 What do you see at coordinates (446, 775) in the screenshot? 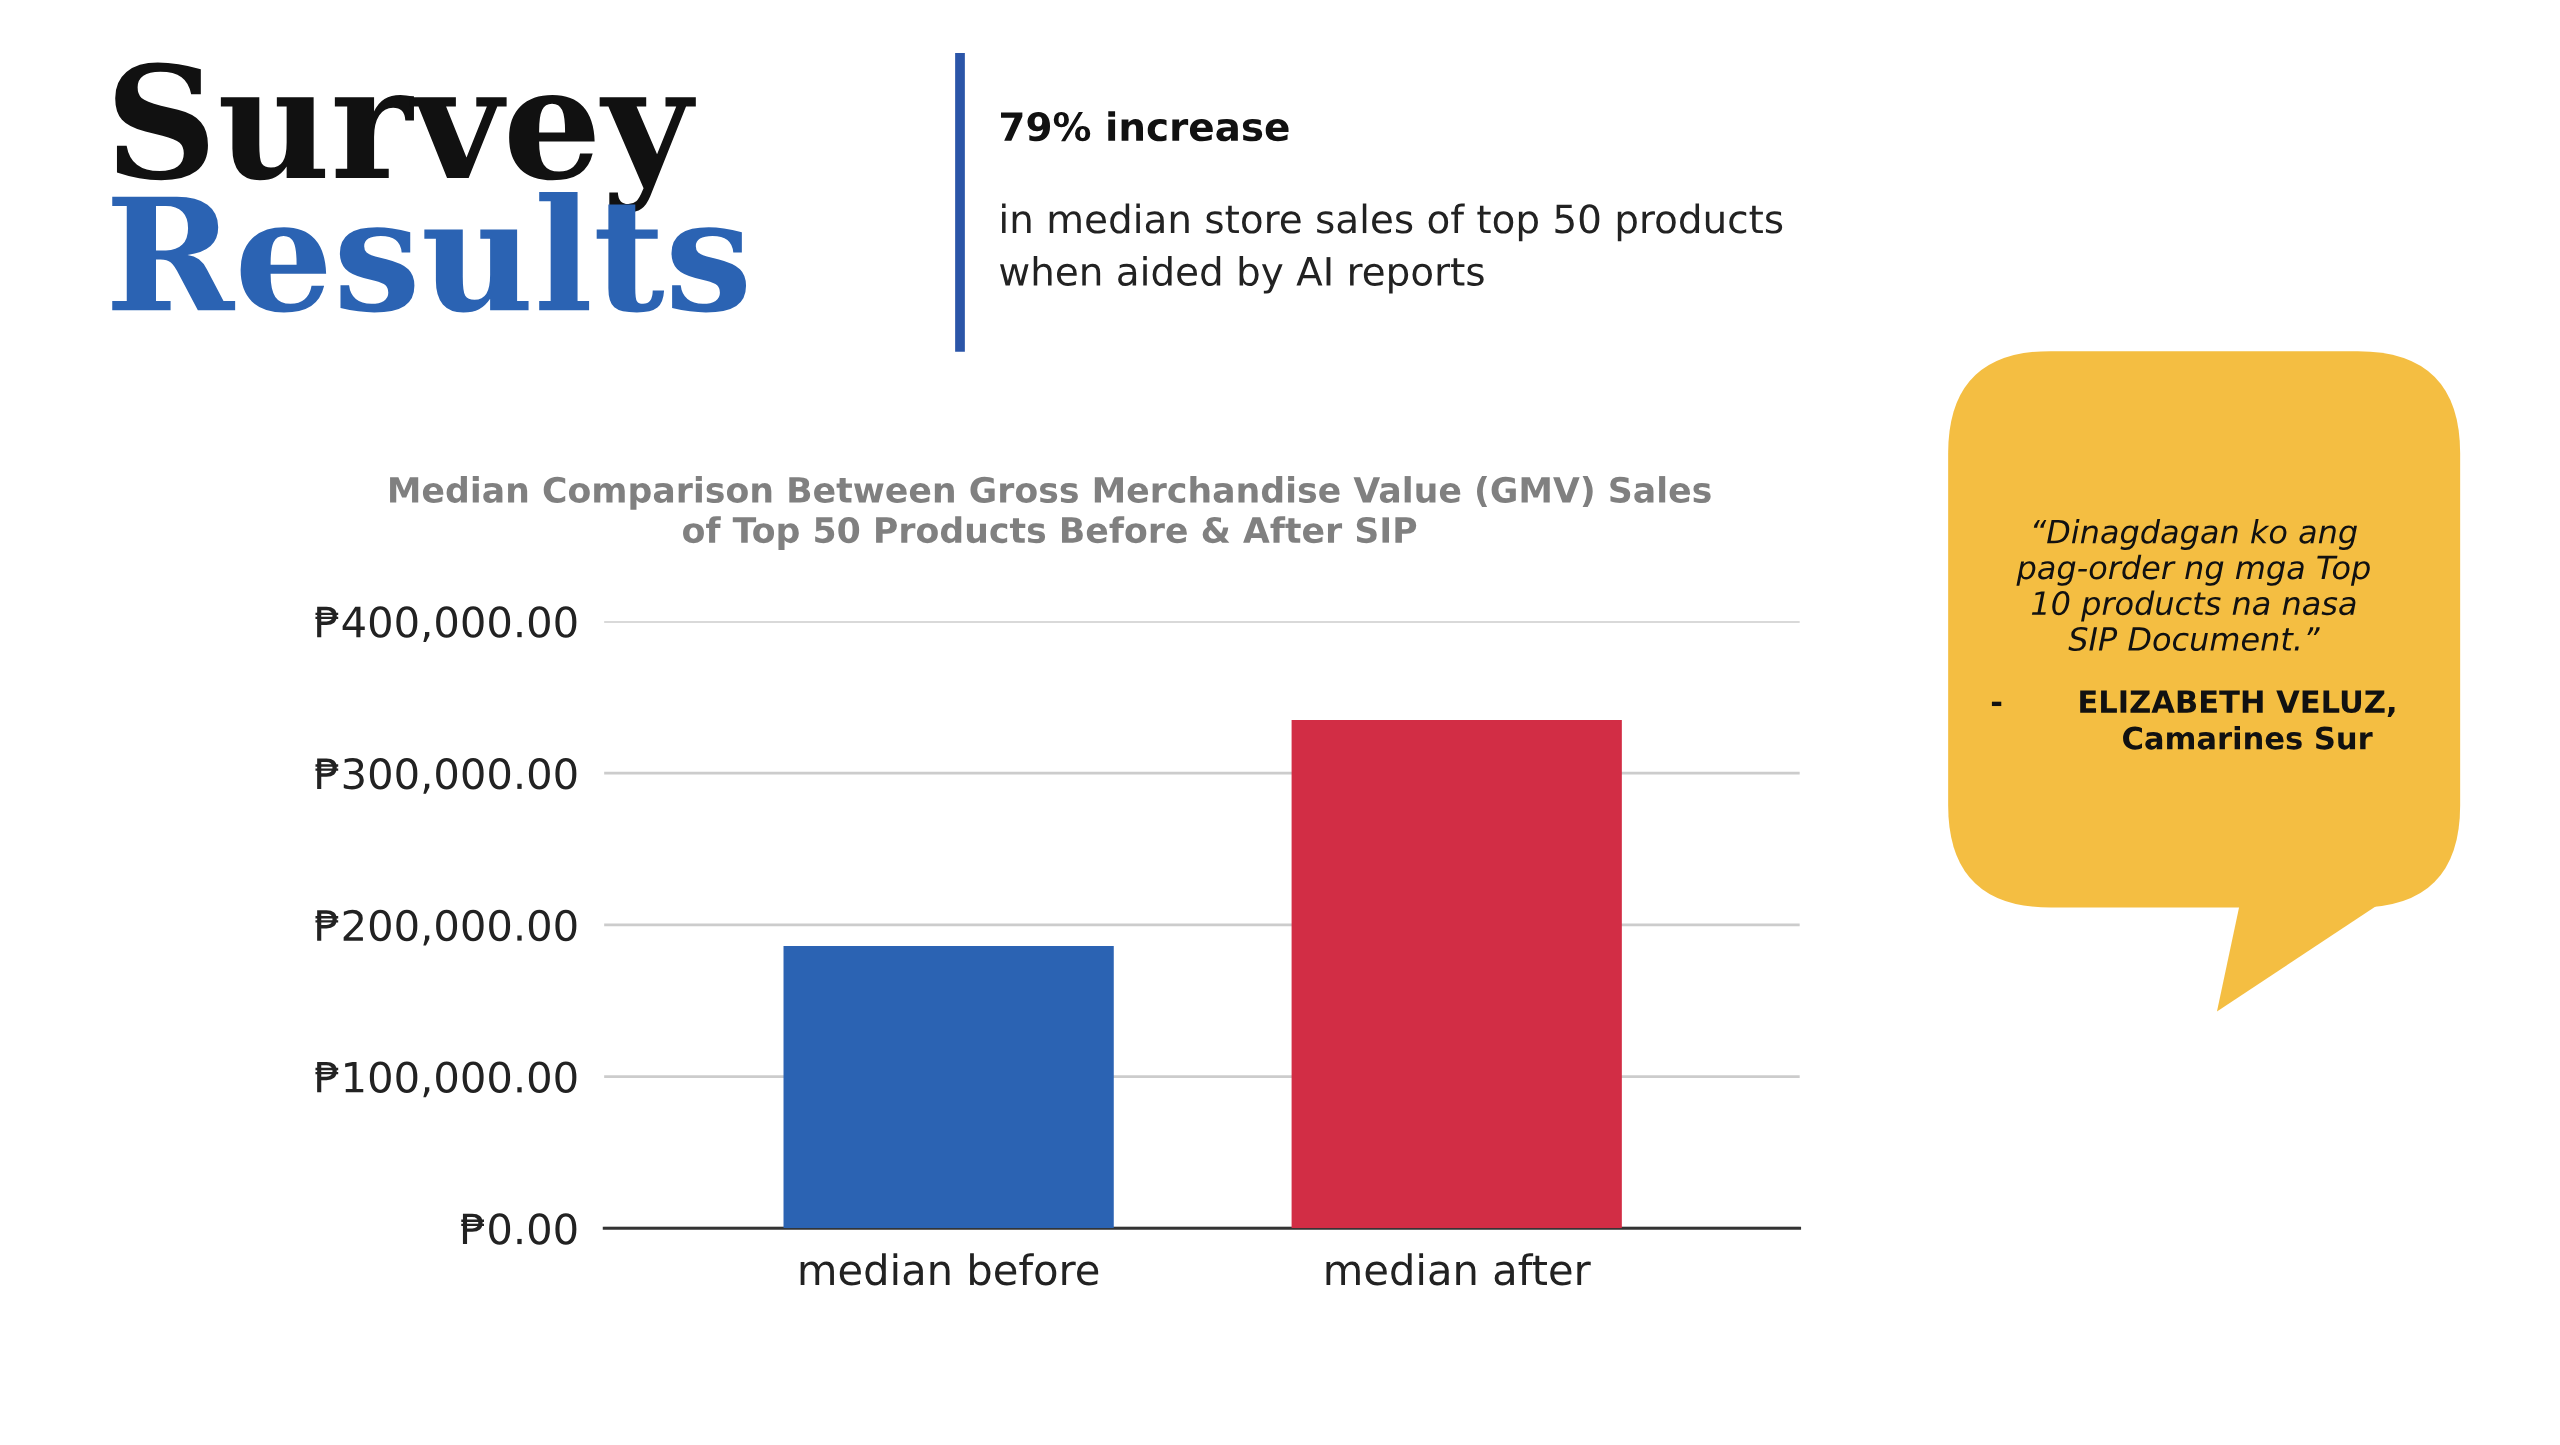
I see `y-tick-label: ₱300,000.00` at bounding box center [446, 775].